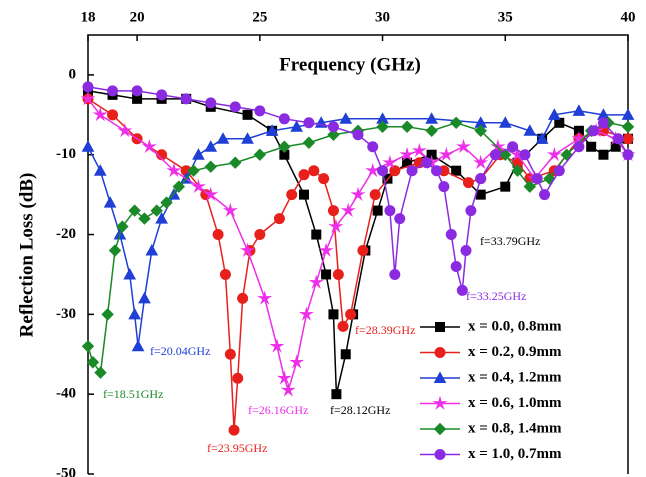 This screenshot has height=477, width=646. What do you see at coordinates (237, 448) in the screenshot?
I see `annotation: f=23.95GHz` at bounding box center [237, 448].